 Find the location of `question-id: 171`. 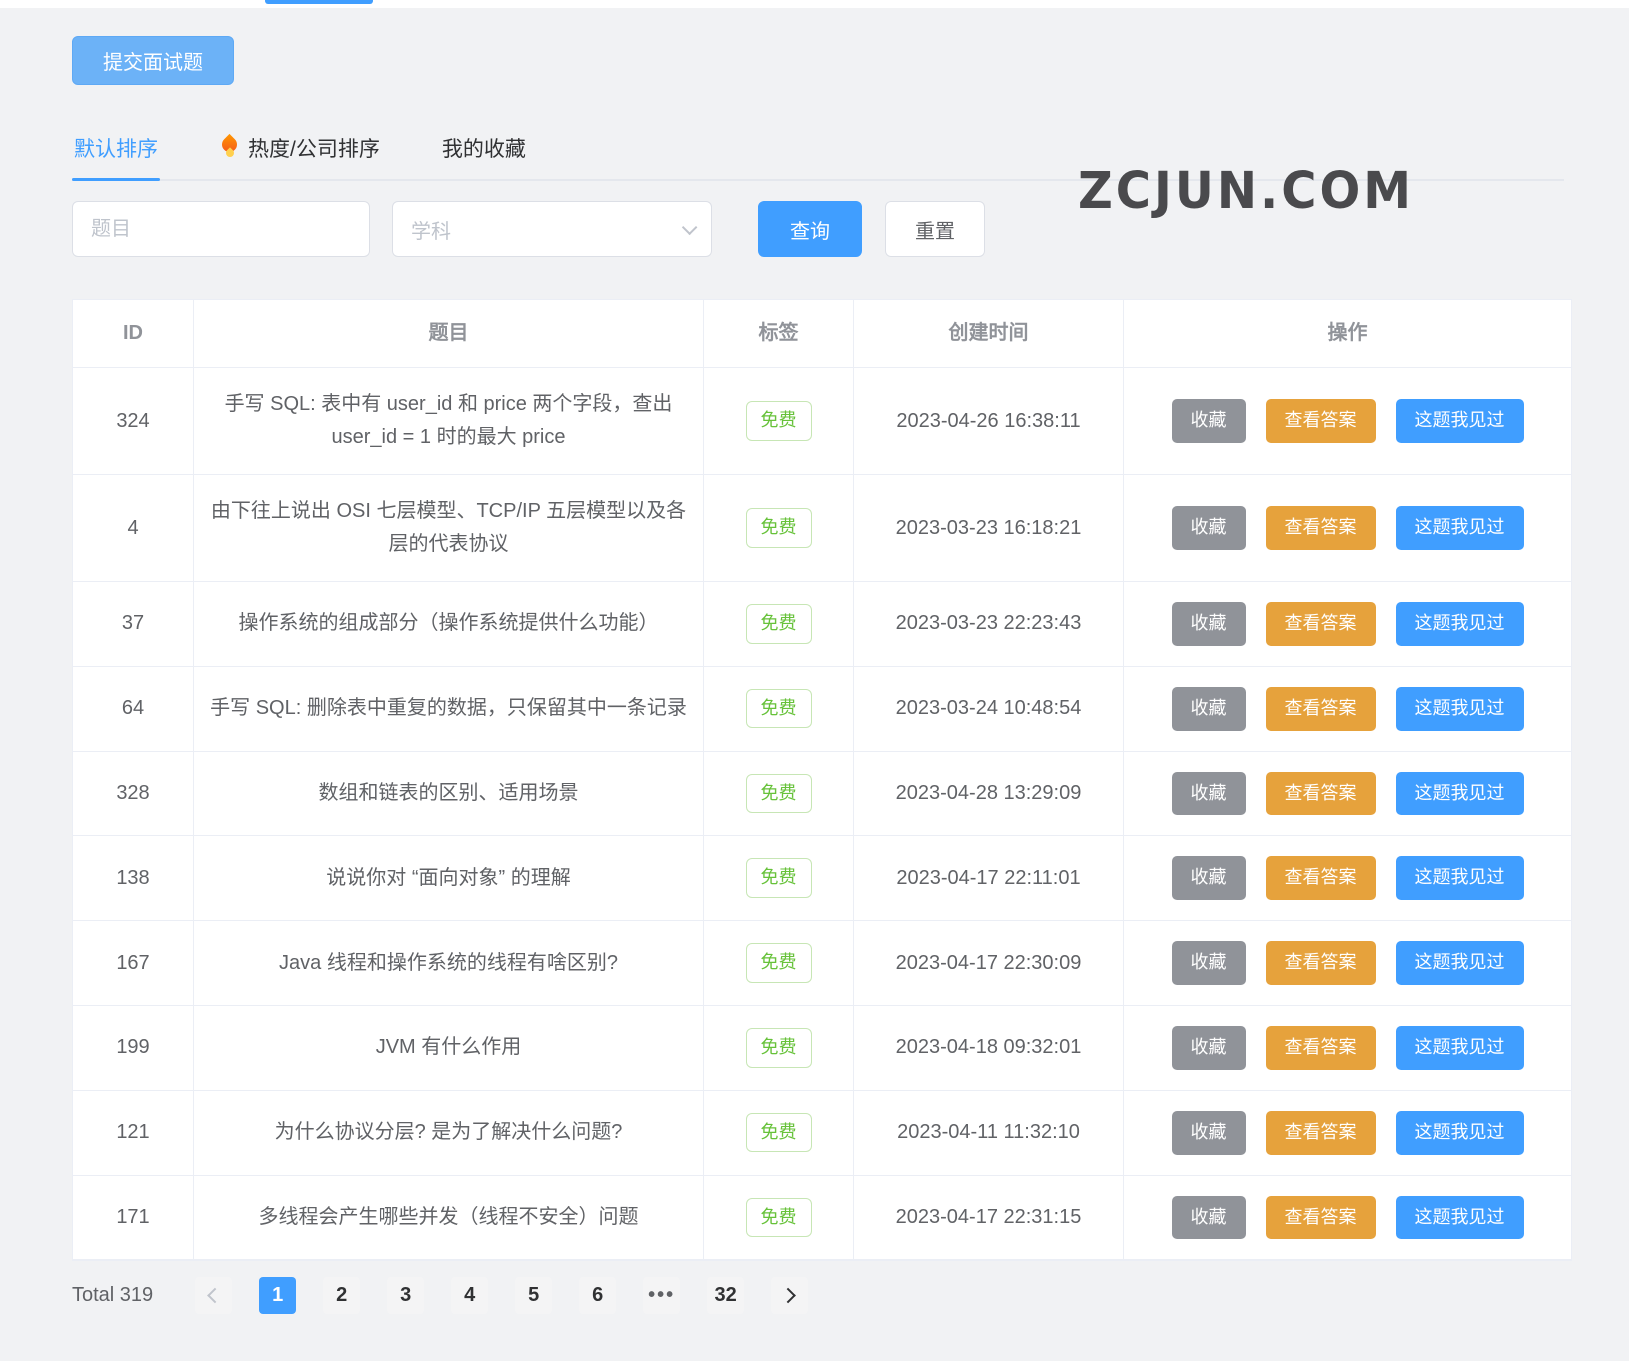

question-id: 171 is located at coordinates (133, 1217).